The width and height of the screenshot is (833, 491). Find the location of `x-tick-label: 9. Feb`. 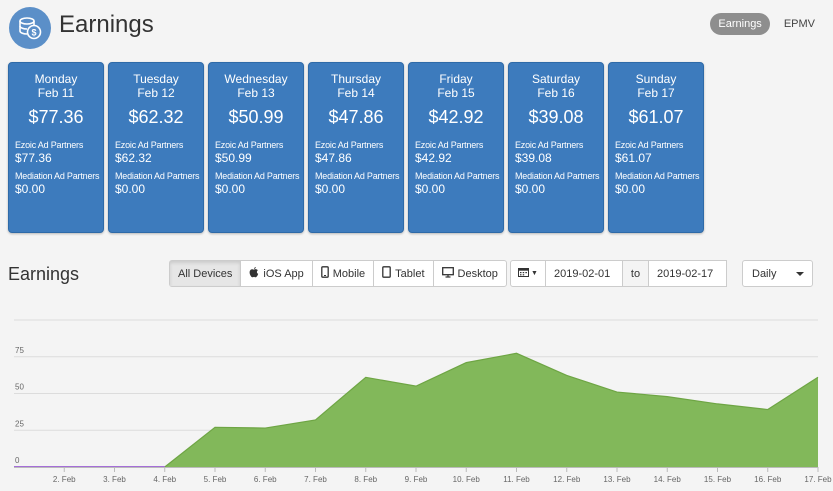

x-tick-label: 9. Feb is located at coordinates (416, 479).